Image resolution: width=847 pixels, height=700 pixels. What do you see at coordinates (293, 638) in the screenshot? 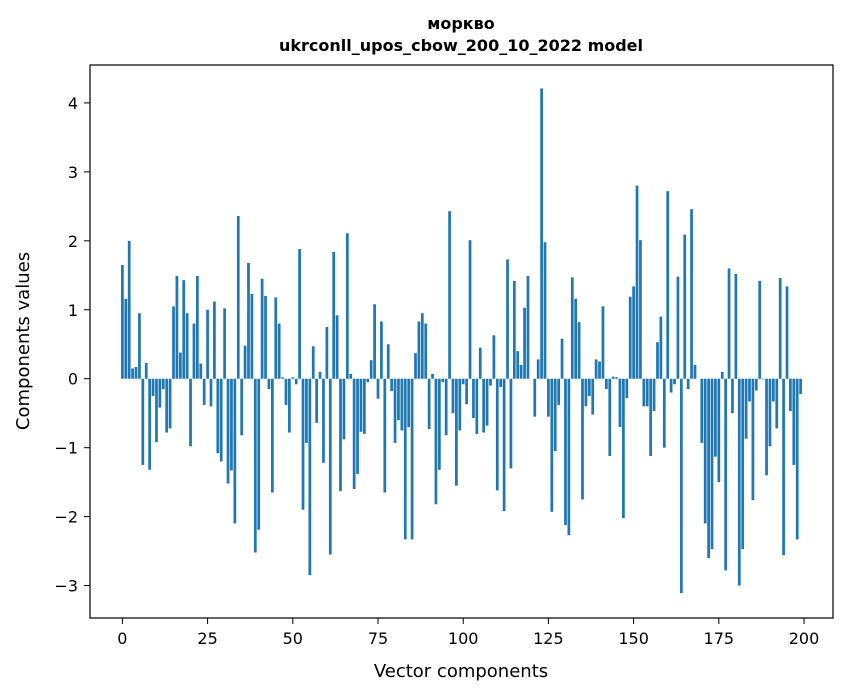
I see `x-tick-label: 50` at bounding box center [293, 638].